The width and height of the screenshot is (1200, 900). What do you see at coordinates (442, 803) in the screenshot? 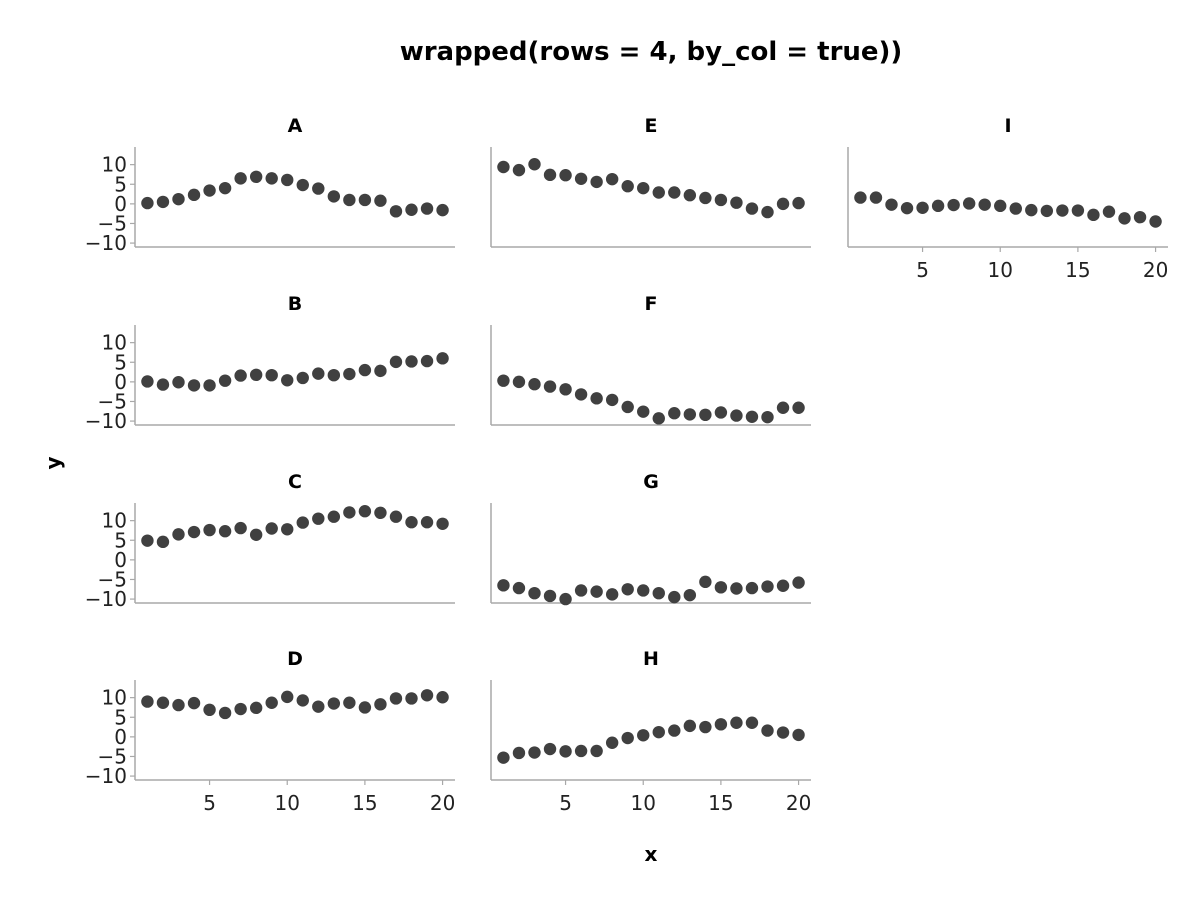
I see `x-tick-label: 20` at bounding box center [442, 803].